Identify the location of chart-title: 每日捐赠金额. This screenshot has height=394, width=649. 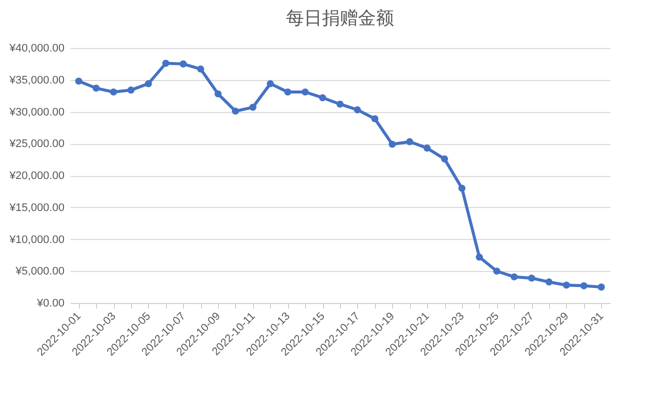
(340, 18).